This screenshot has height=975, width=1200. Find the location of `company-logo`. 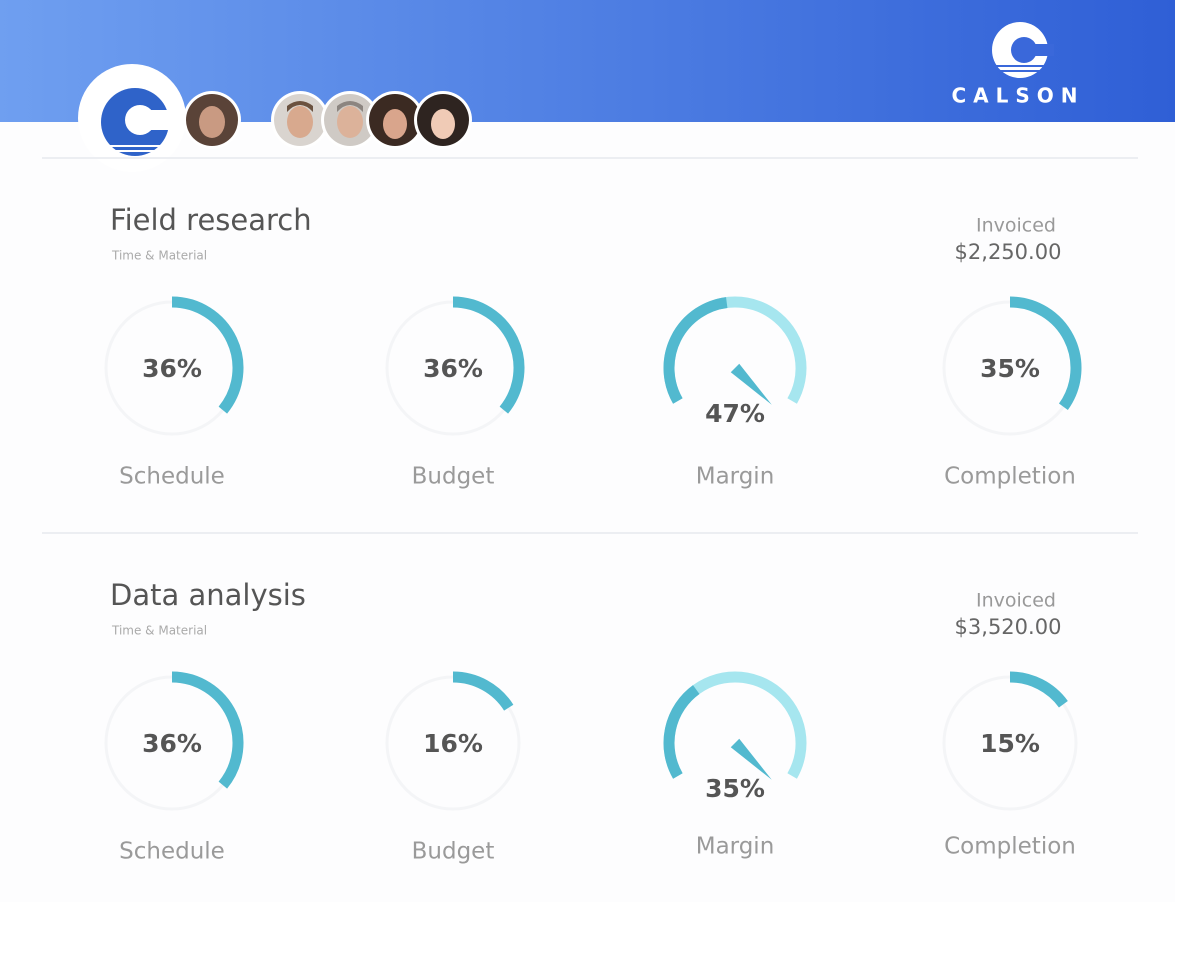

company-logo is located at coordinates (132, 118).